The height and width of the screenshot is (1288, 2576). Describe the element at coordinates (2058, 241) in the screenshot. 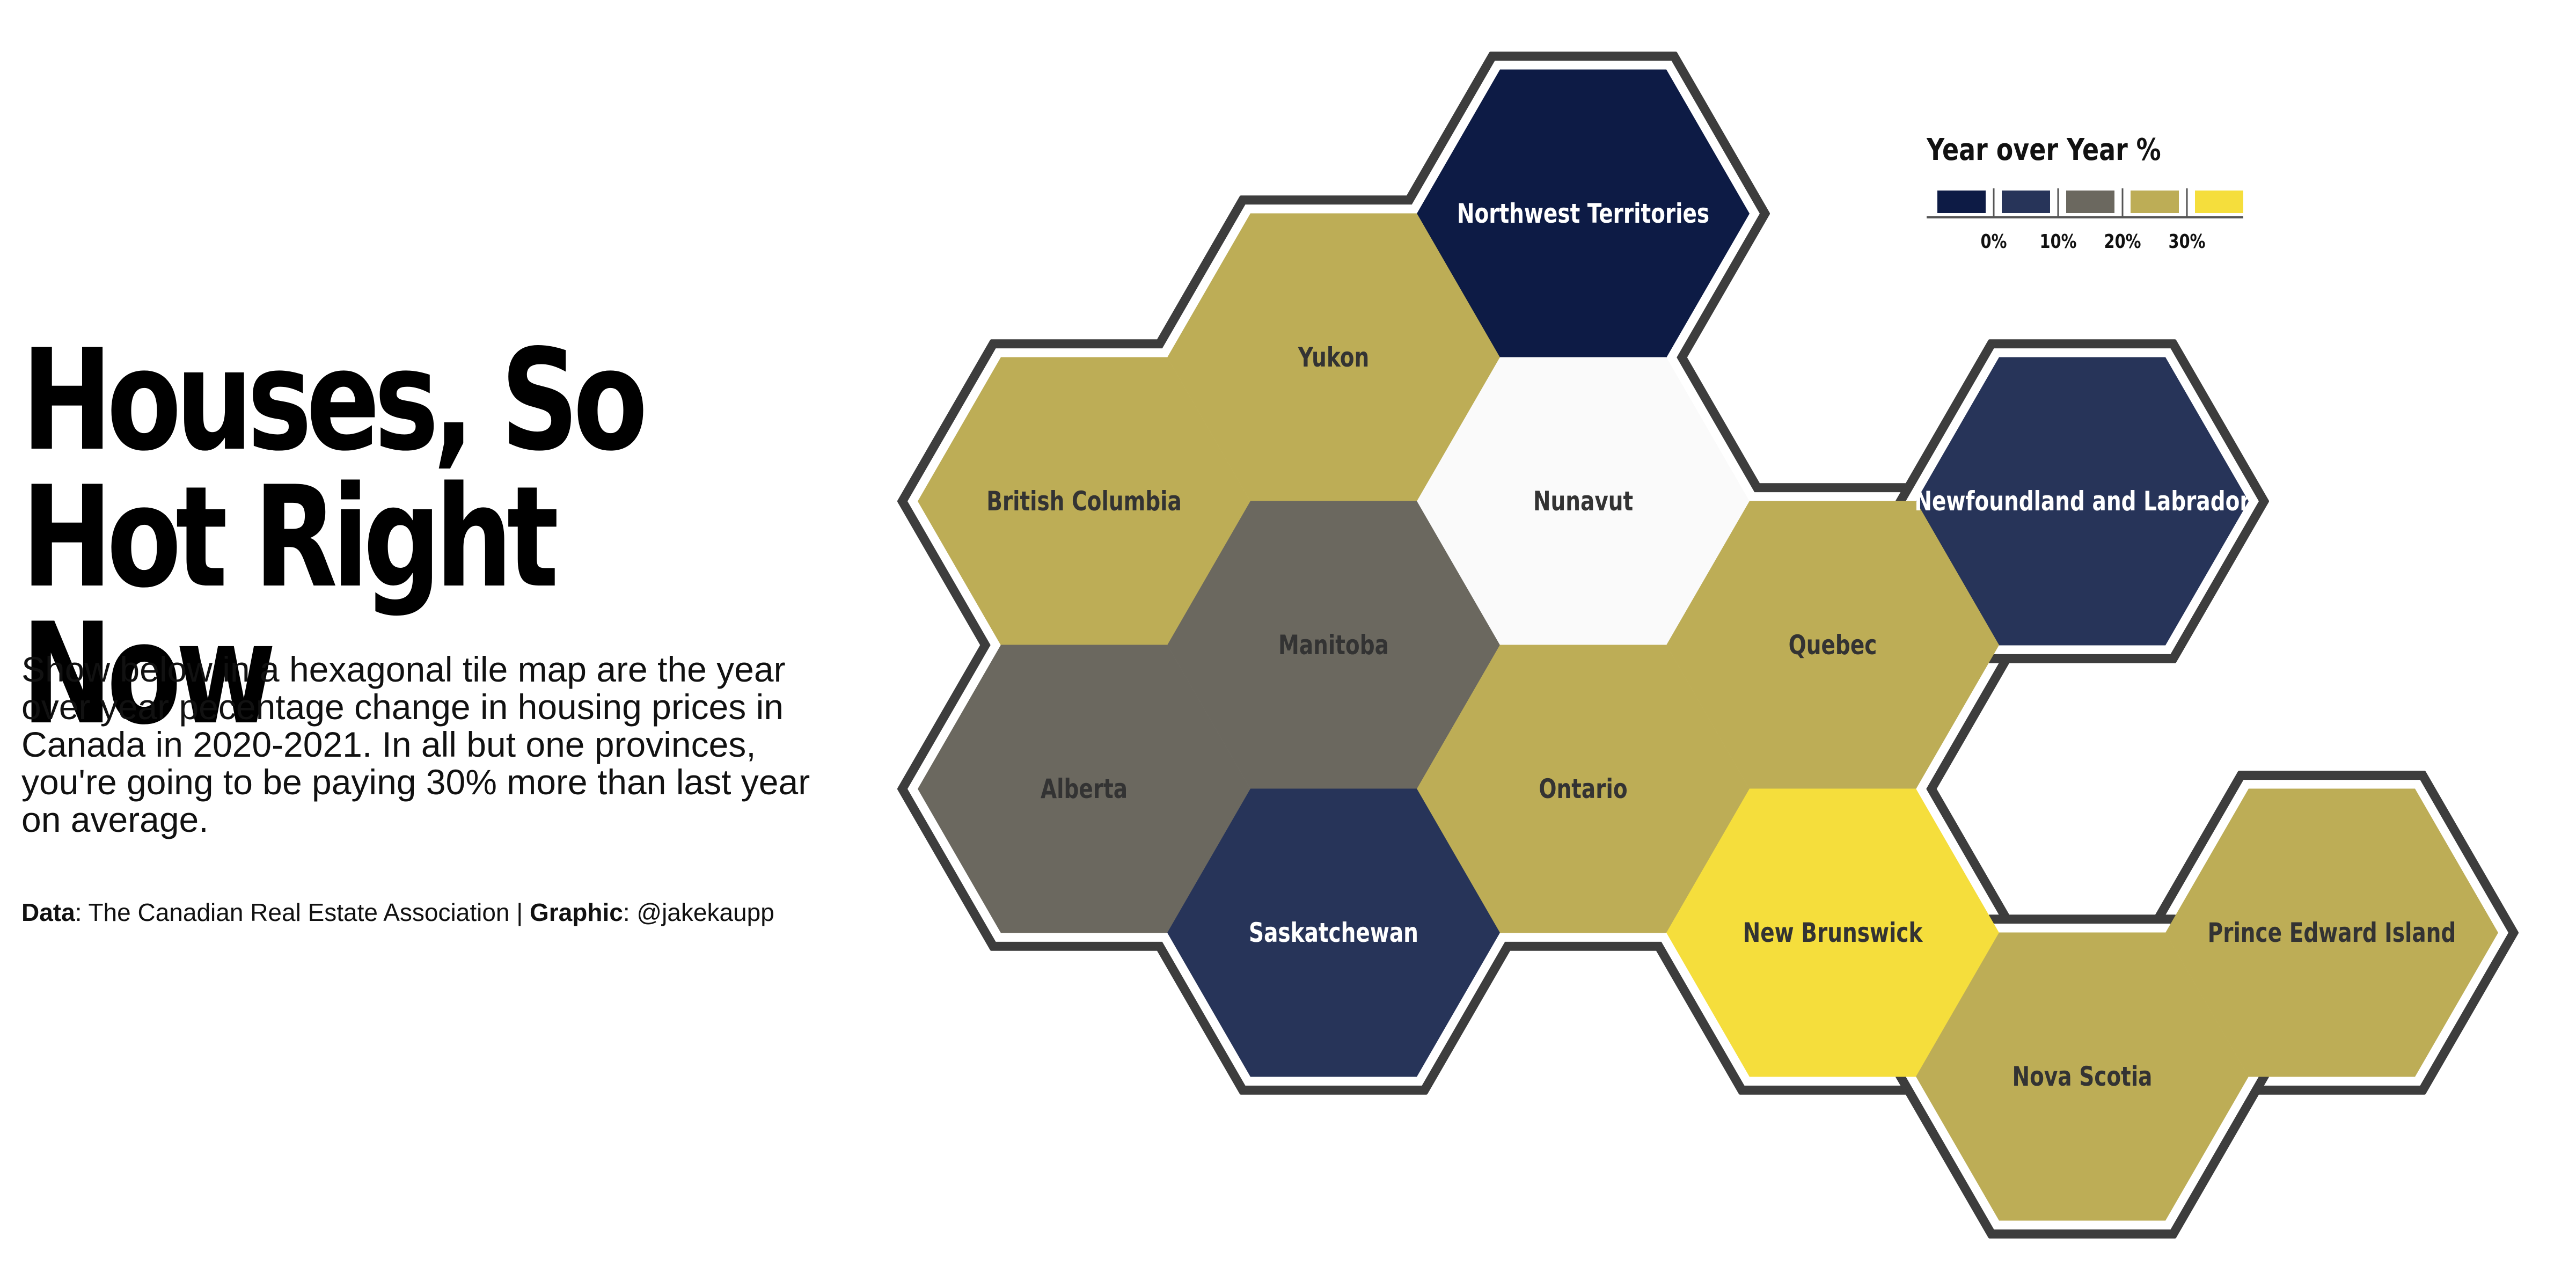

I see `legend-tick-label: 10%` at that location.